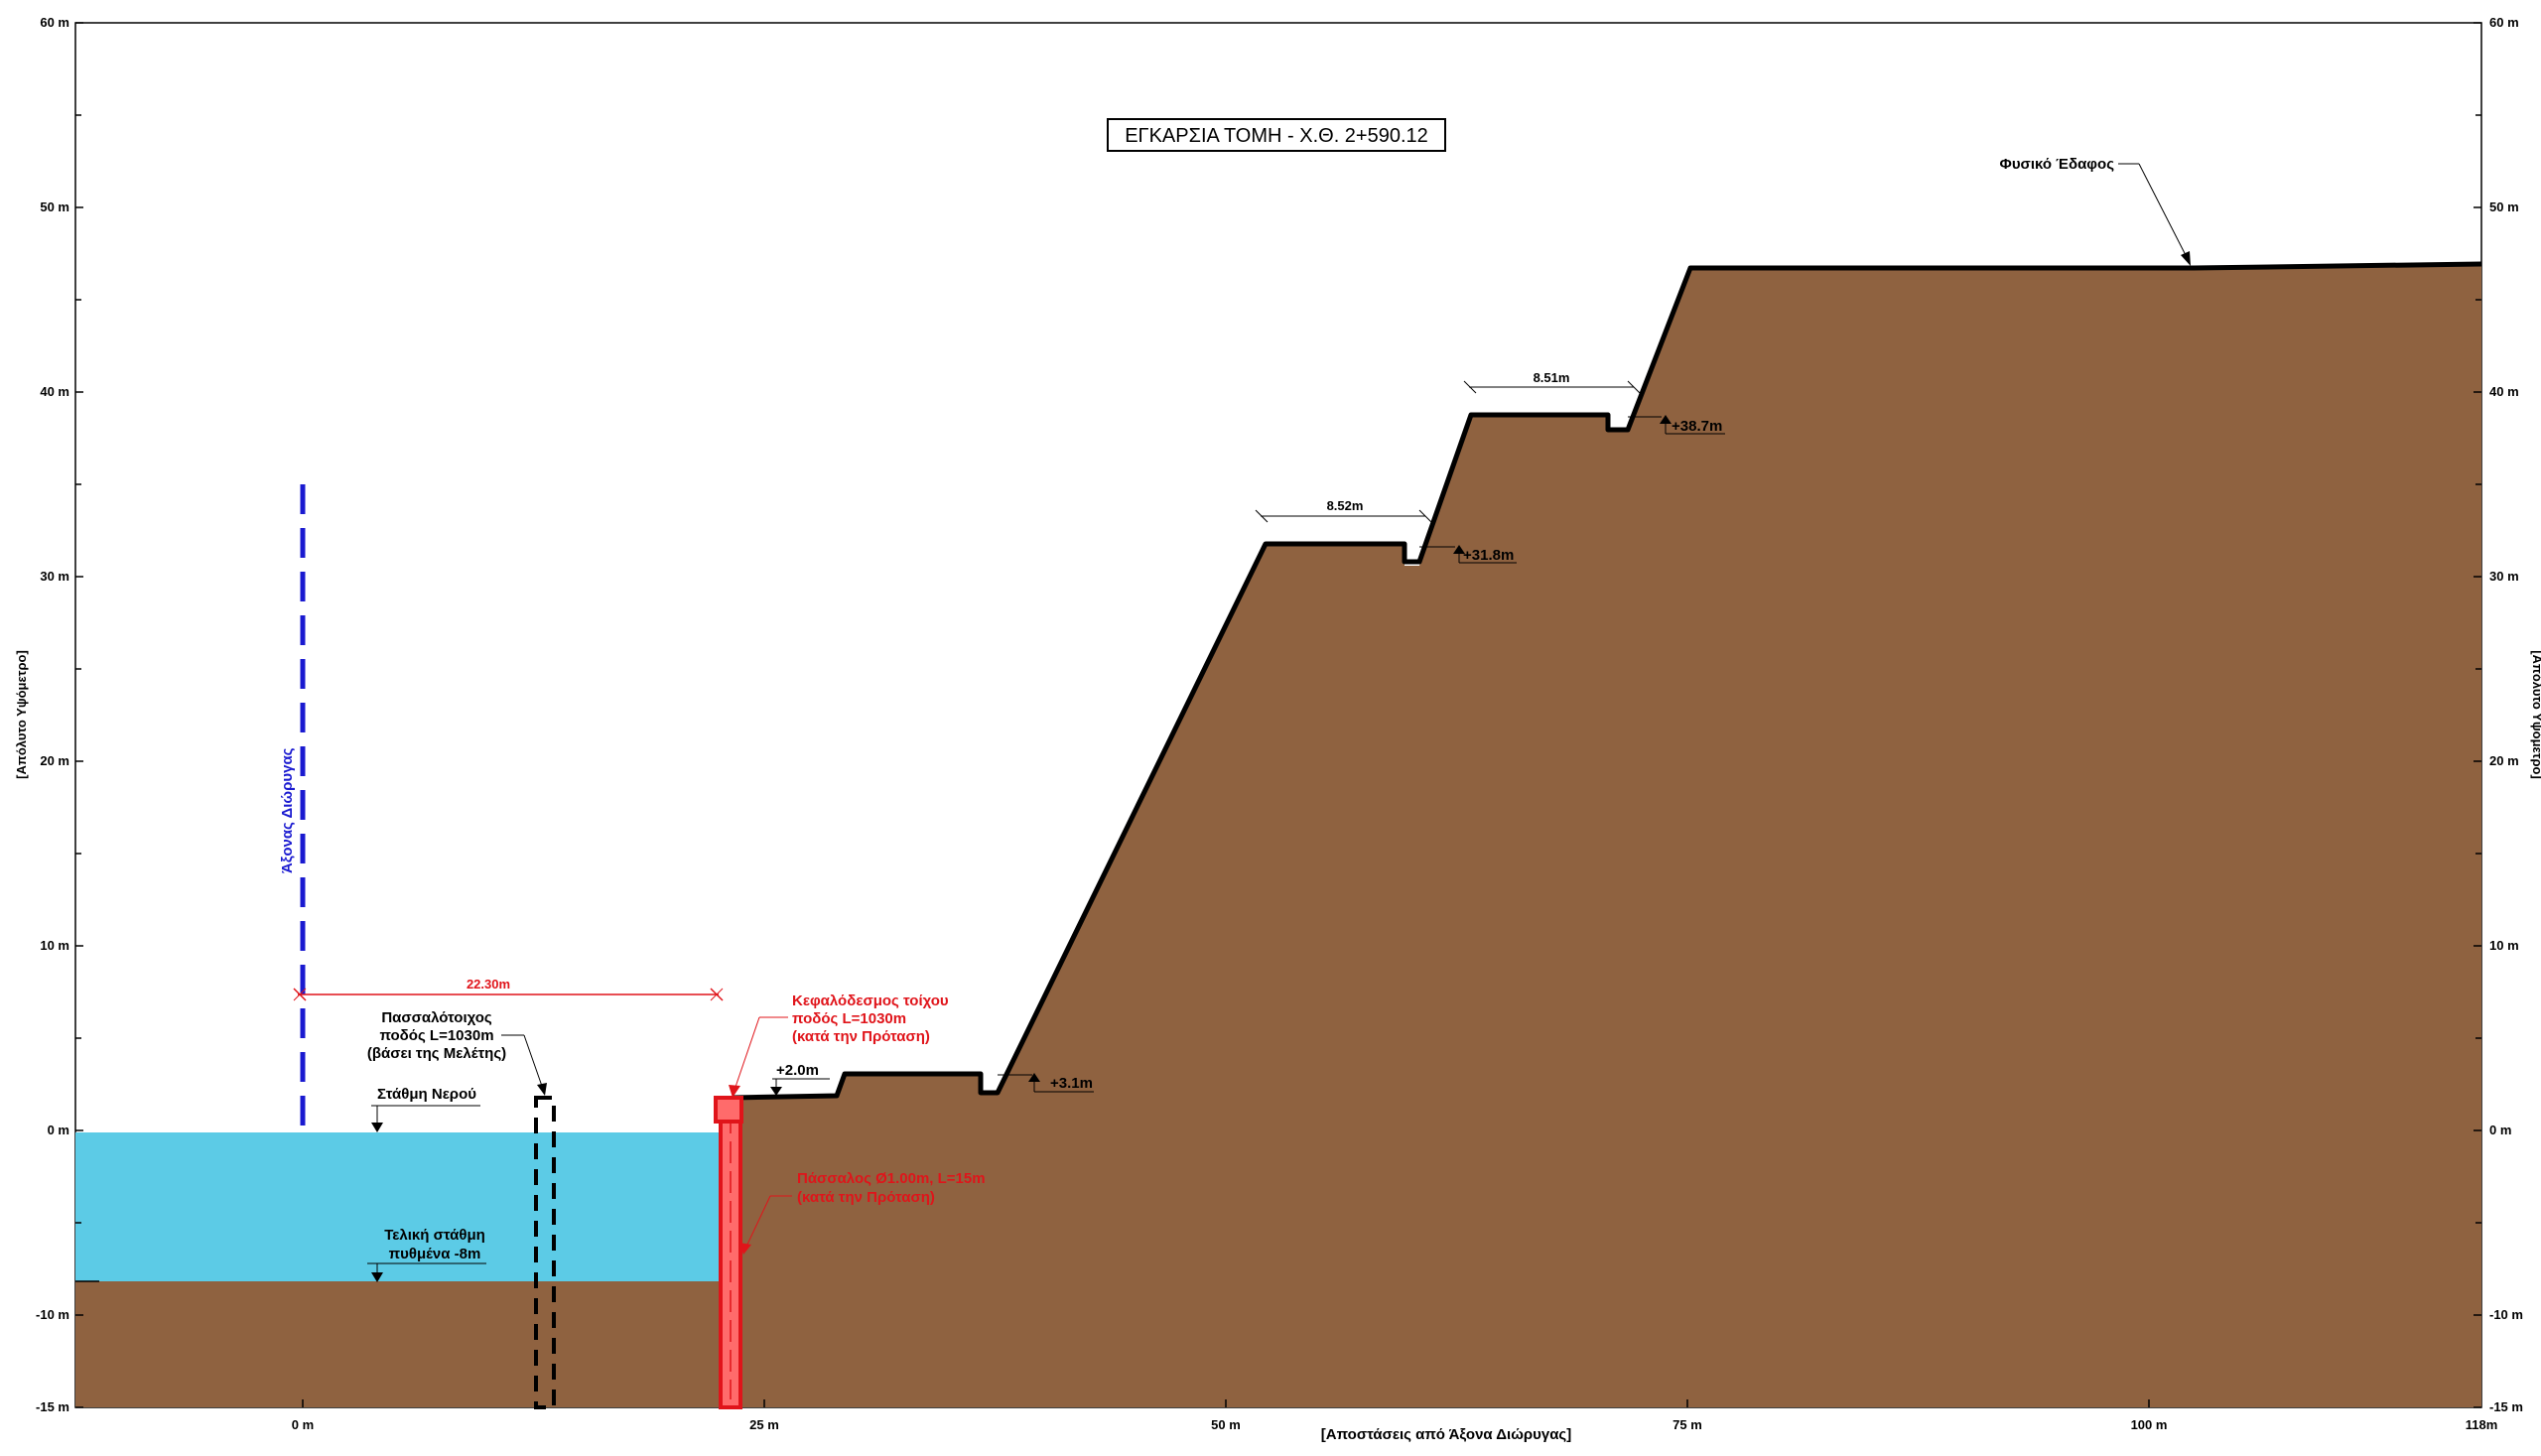  Describe the element at coordinates (1346, 505) in the screenshot. I see `dimension-berm-1-label: 8.52m` at that location.